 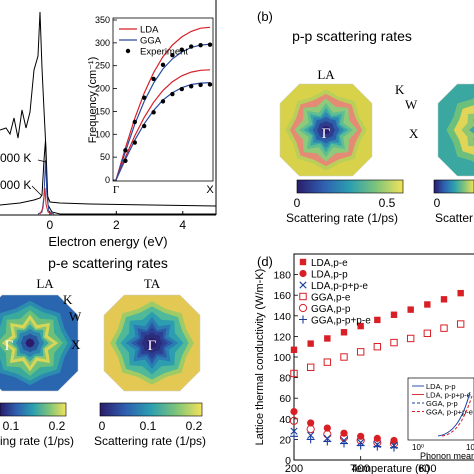 What do you see at coordinates (285, 420) in the screenshot?
I see `panel-d-ytick-label: 40` at bounding box center [285, 420].